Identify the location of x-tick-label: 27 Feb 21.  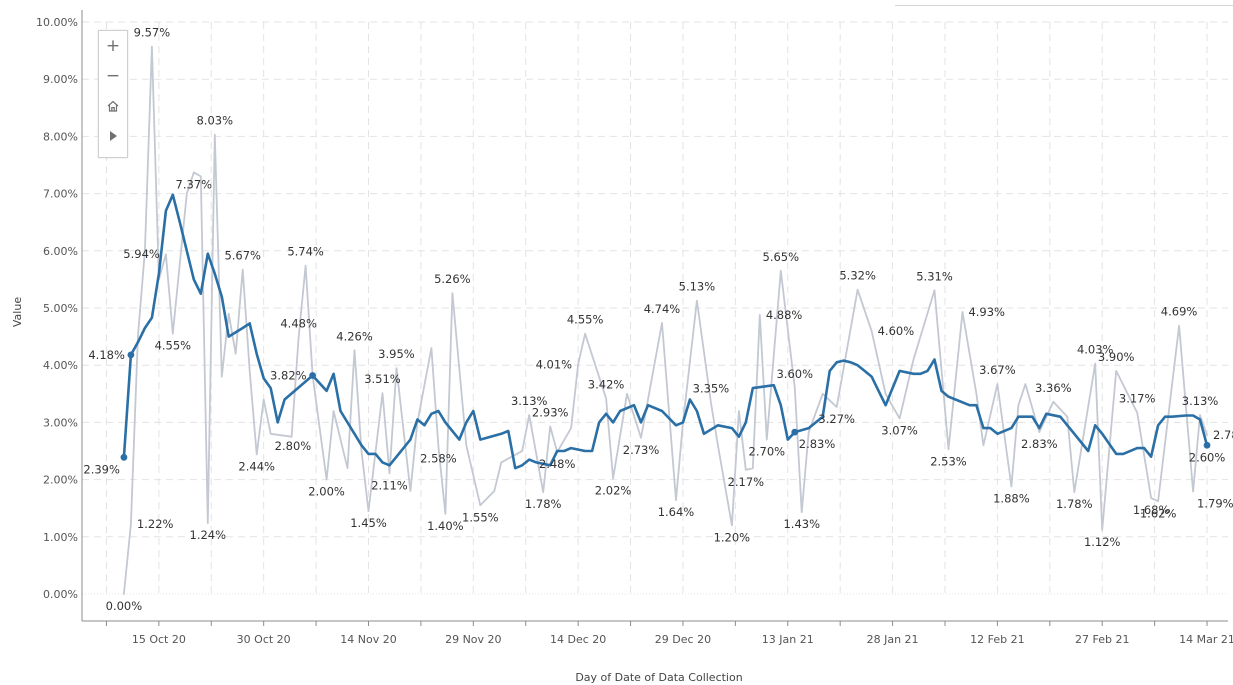
(1102, 639).